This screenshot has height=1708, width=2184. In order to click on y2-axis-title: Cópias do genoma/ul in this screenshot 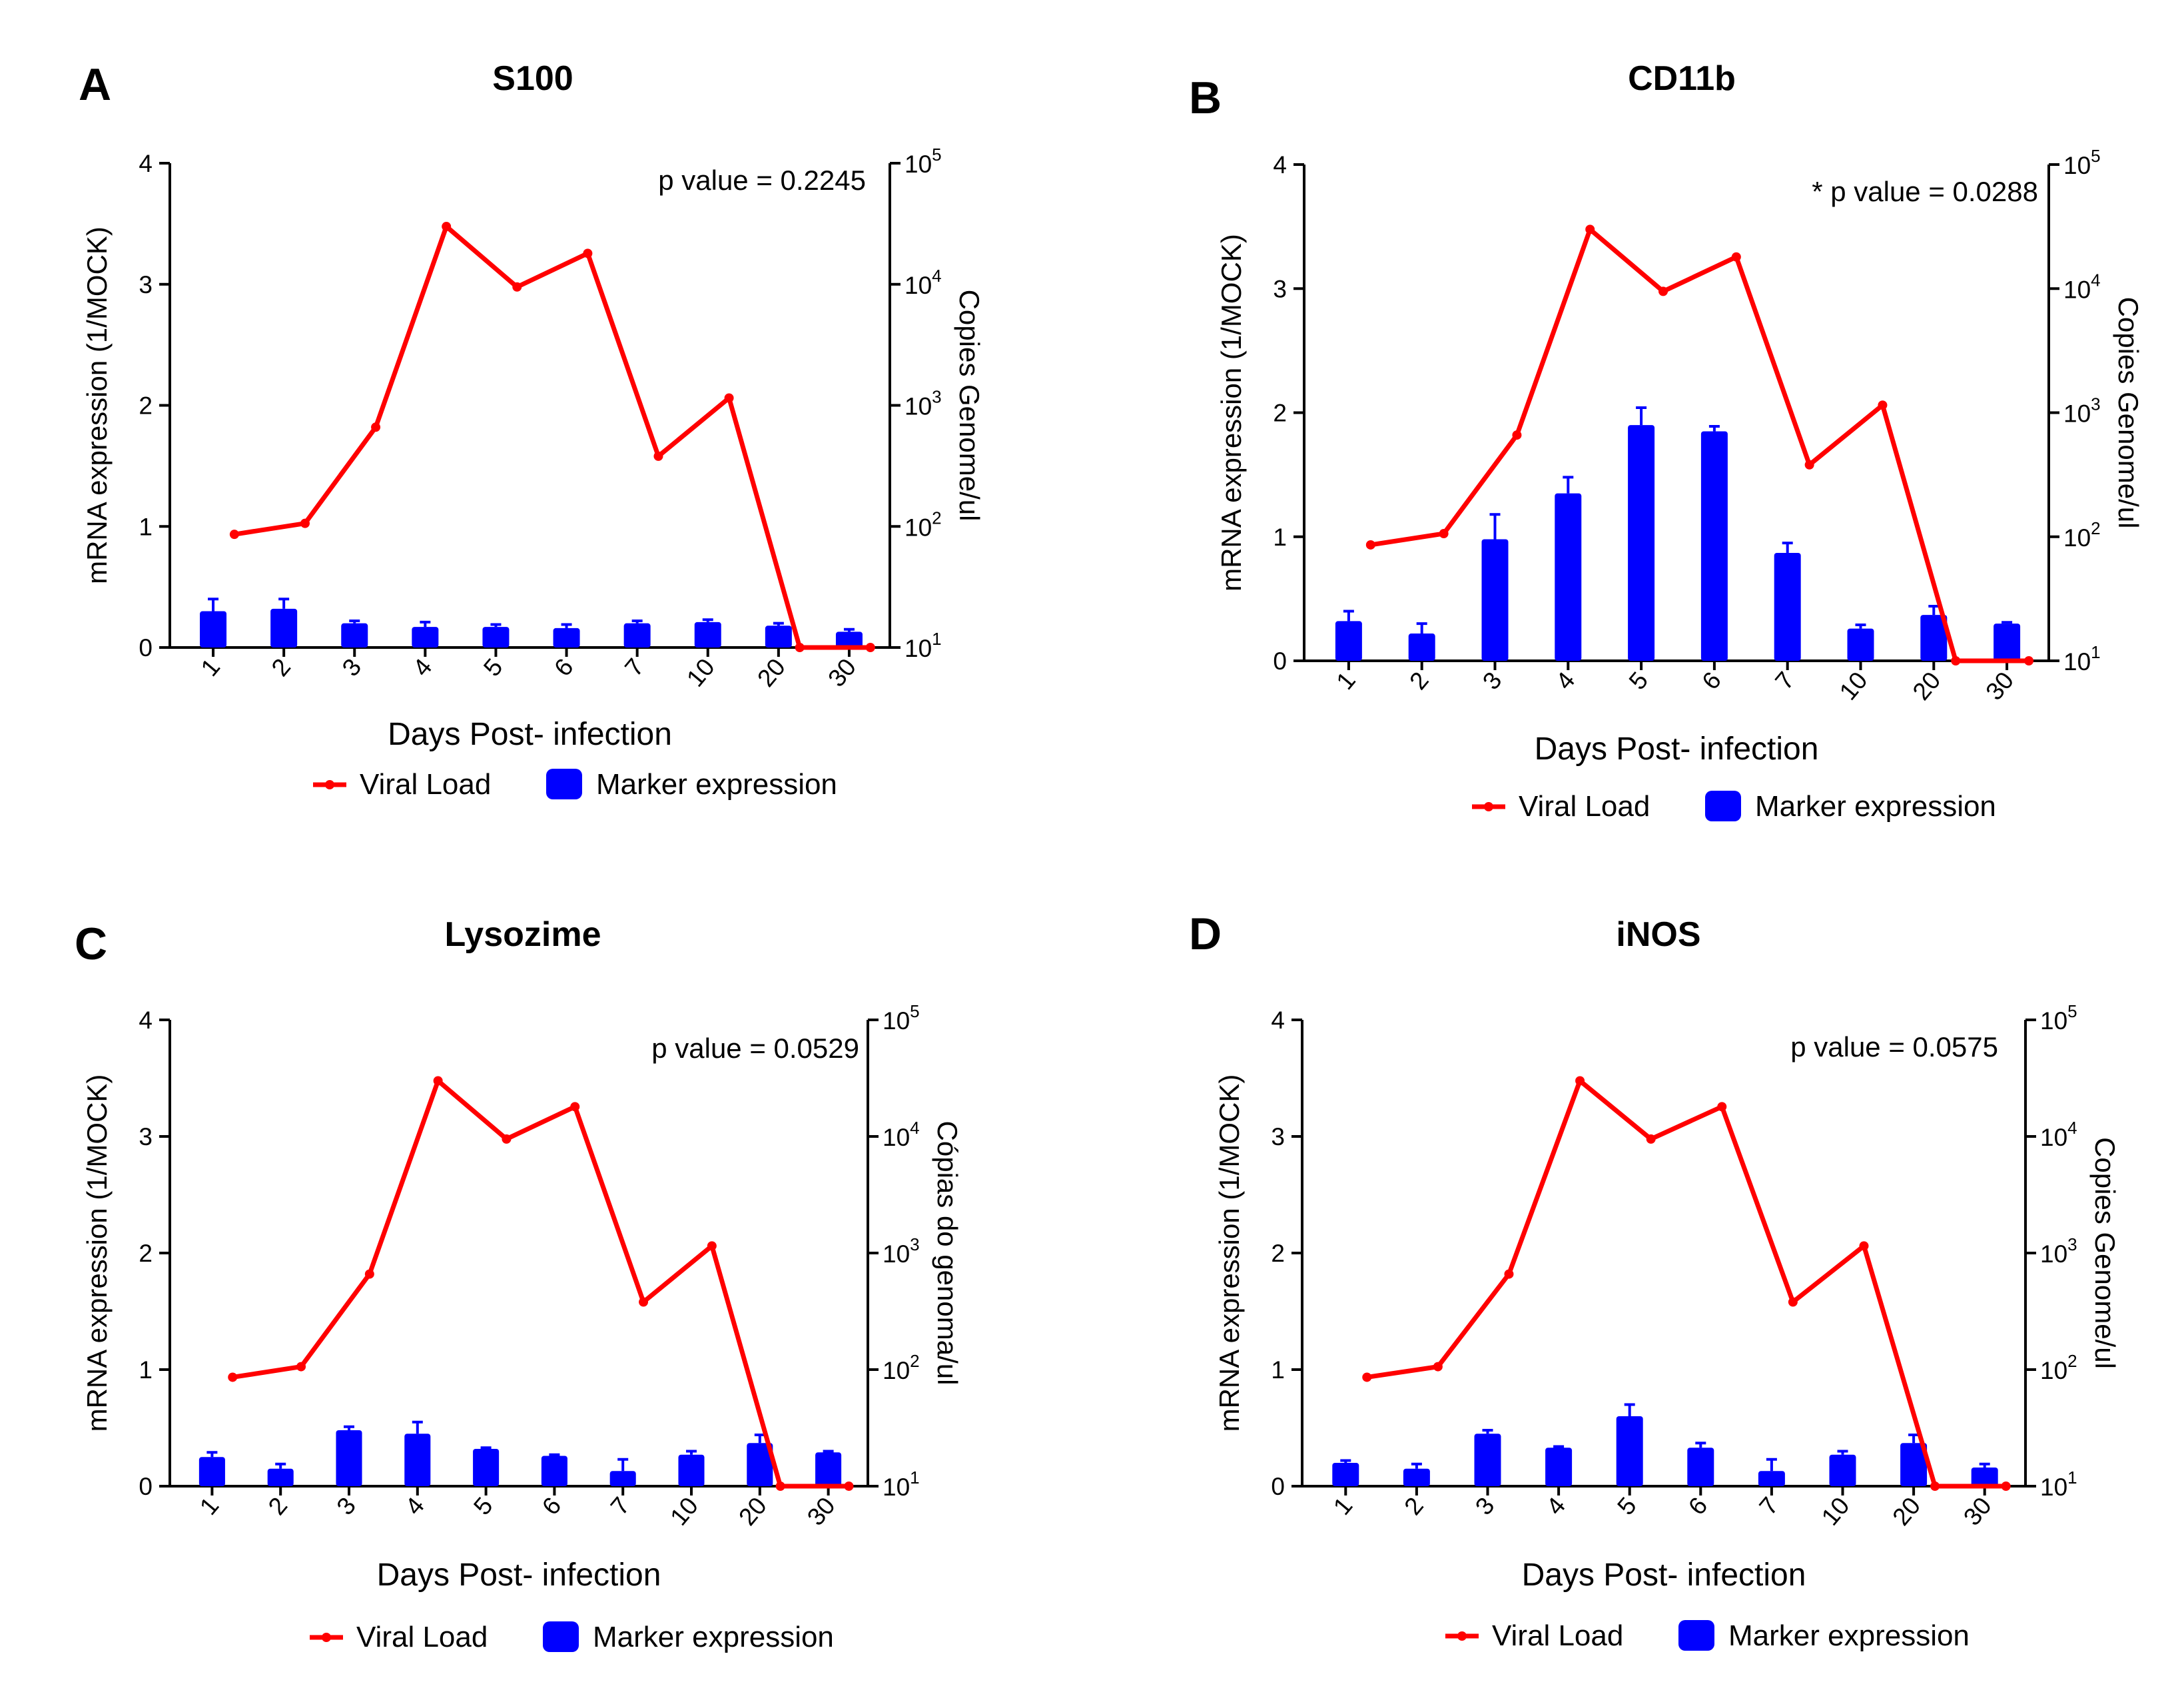, I will do `click(947, 1253)`.